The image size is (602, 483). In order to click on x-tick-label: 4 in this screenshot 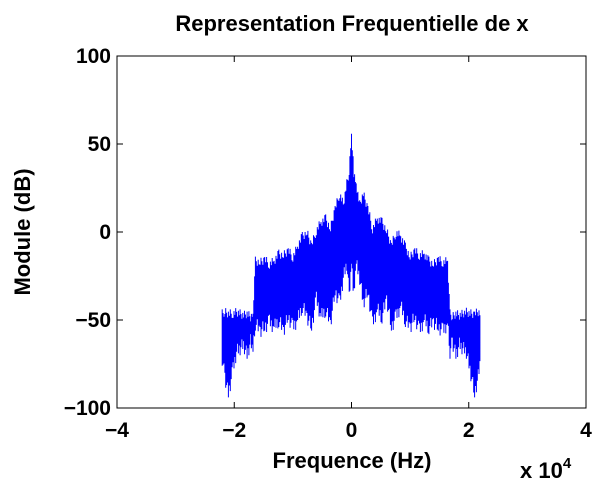, I will do `click(586, 430)`.